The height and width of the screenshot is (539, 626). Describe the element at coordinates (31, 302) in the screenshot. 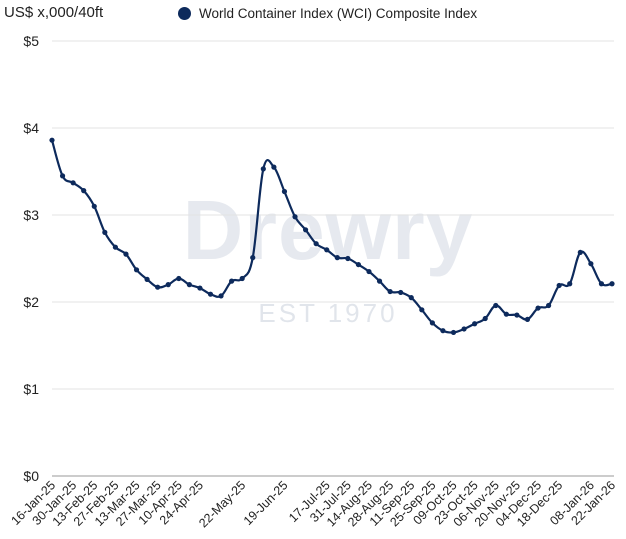

I see `y-tick-label: $2` at that location.